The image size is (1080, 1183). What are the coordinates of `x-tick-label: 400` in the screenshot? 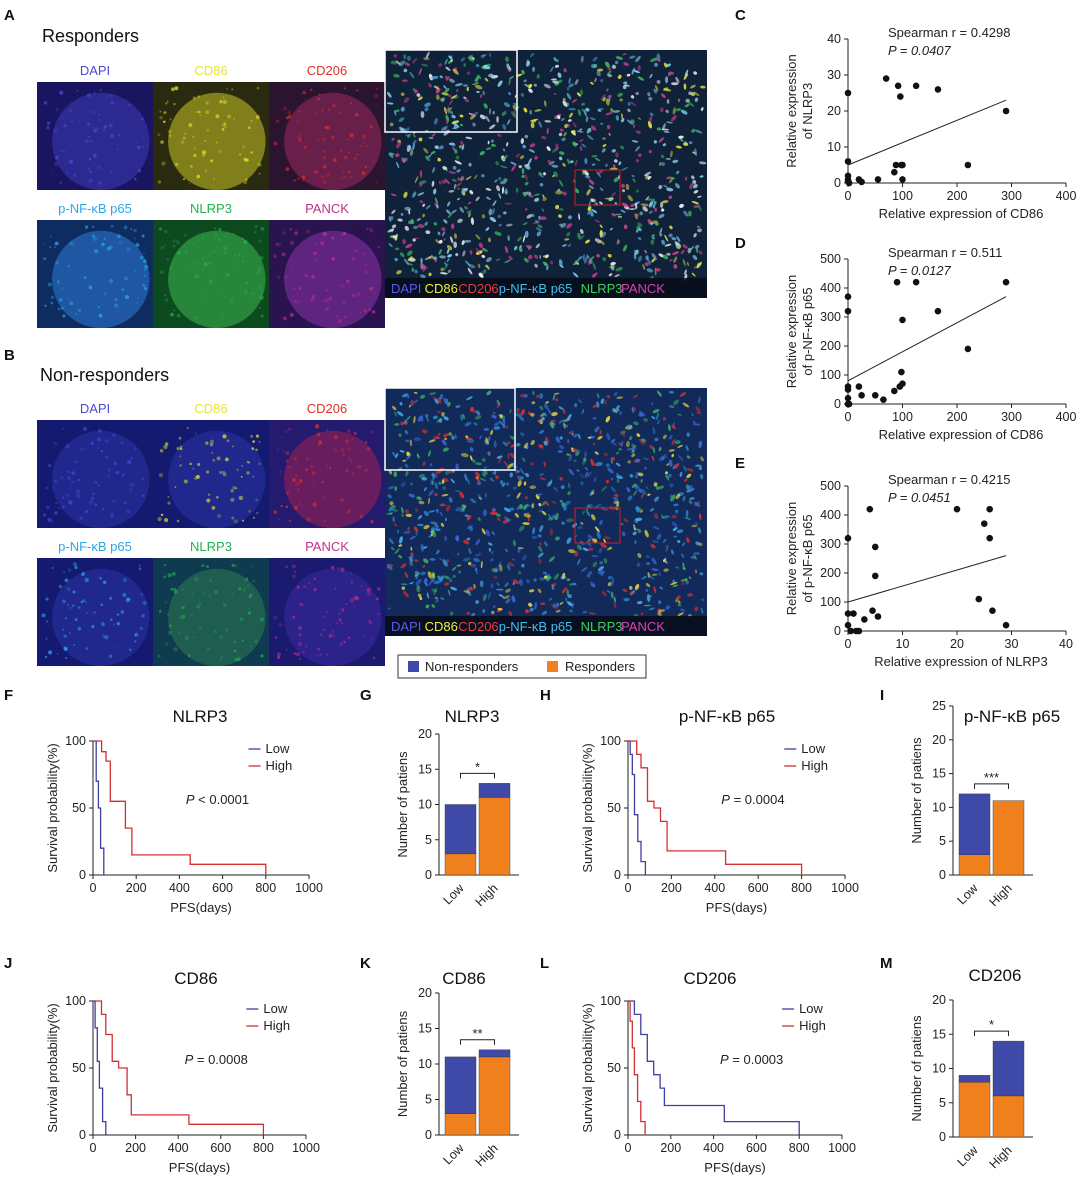 It's located at (1066, 196).